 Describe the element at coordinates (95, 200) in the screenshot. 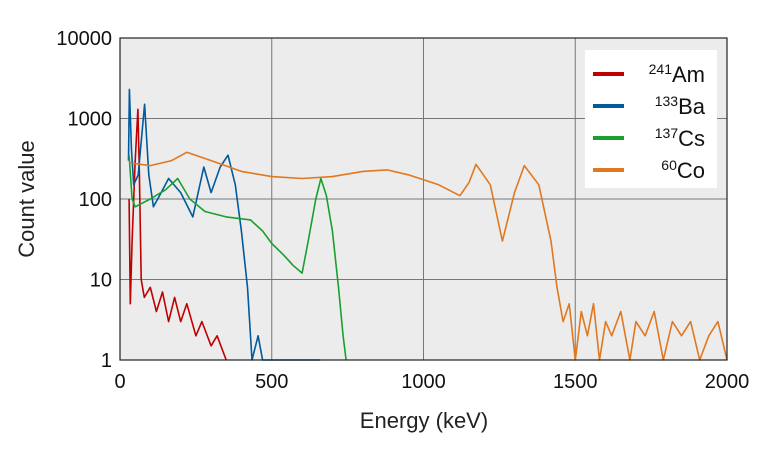

I see `y-tick-label: 100` at that location.